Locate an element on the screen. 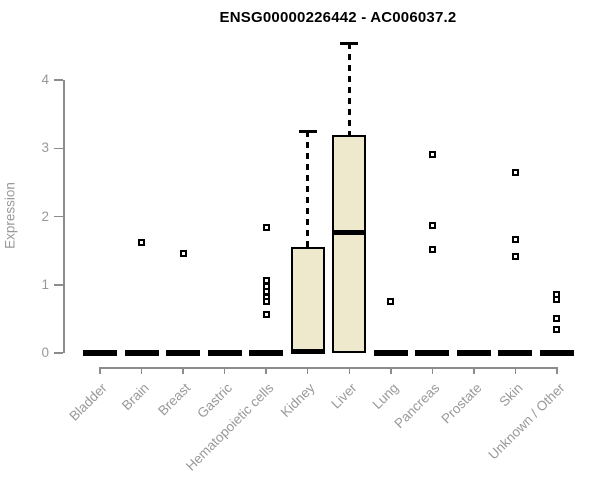 This screenshot has width=600, height=500. y-tick-label: 0 is located at coordinates (45, 352).